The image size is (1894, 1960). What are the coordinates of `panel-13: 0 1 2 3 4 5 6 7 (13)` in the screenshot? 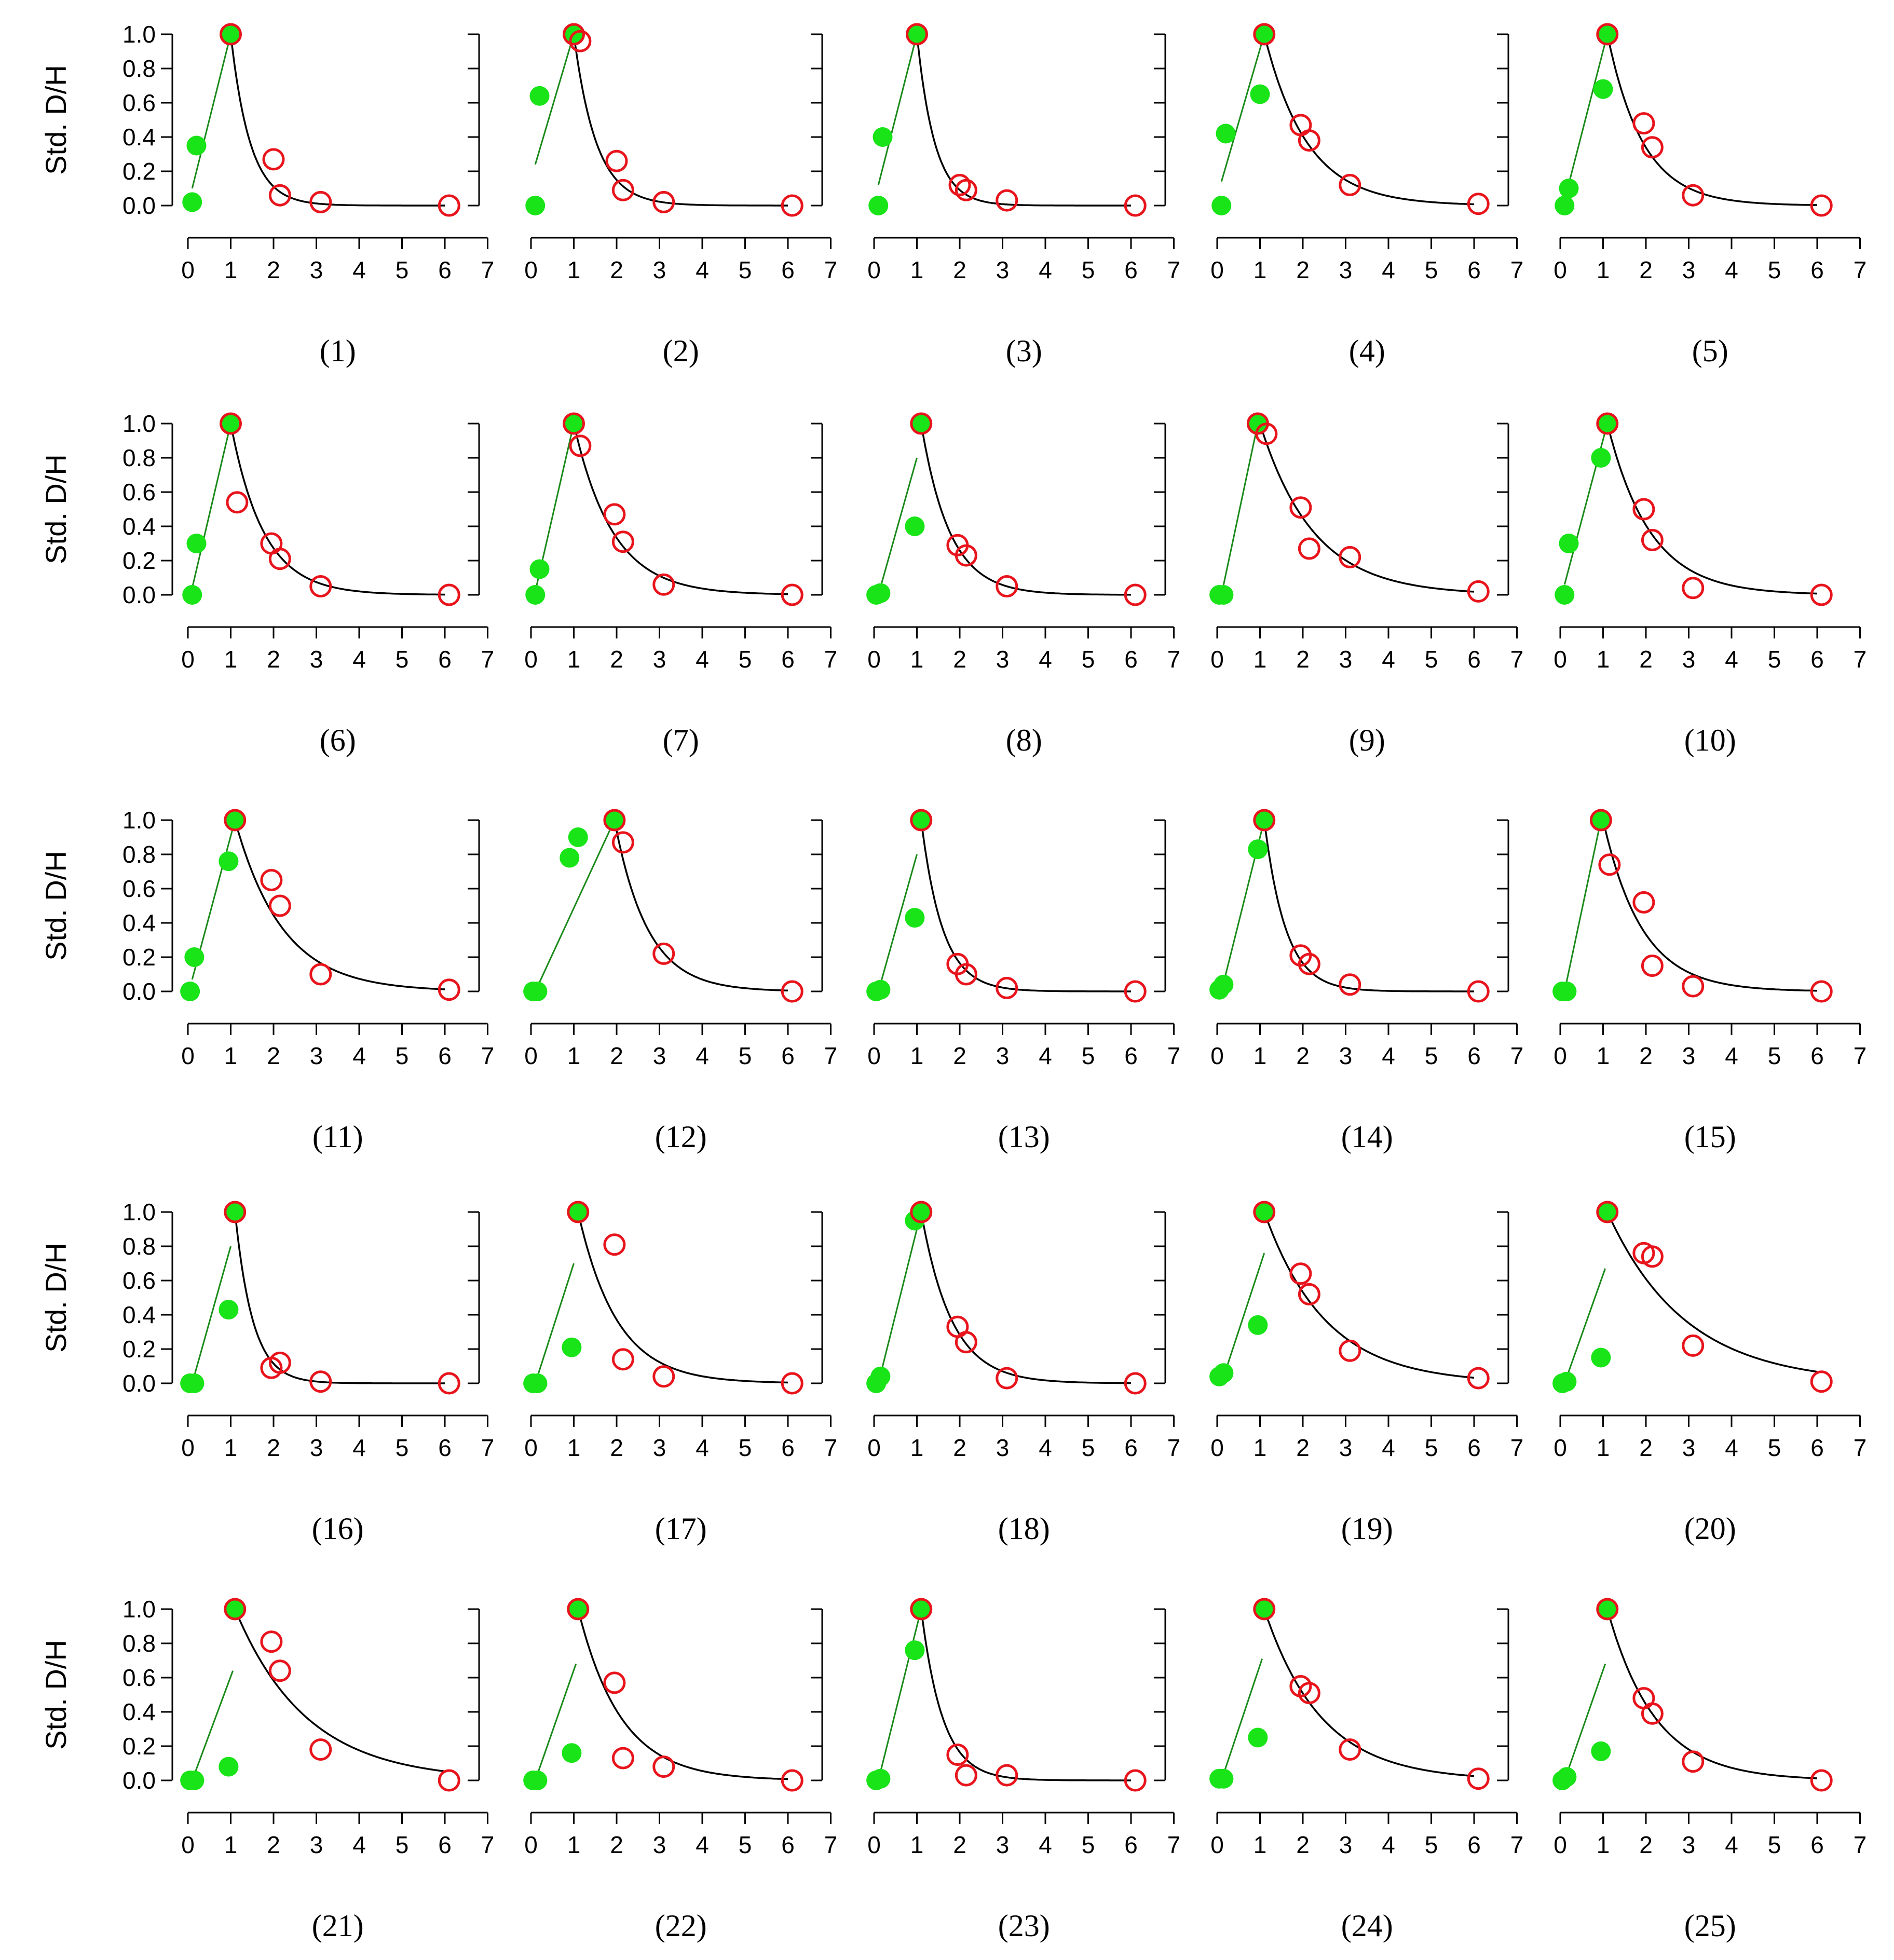 It's located at (995, 981).